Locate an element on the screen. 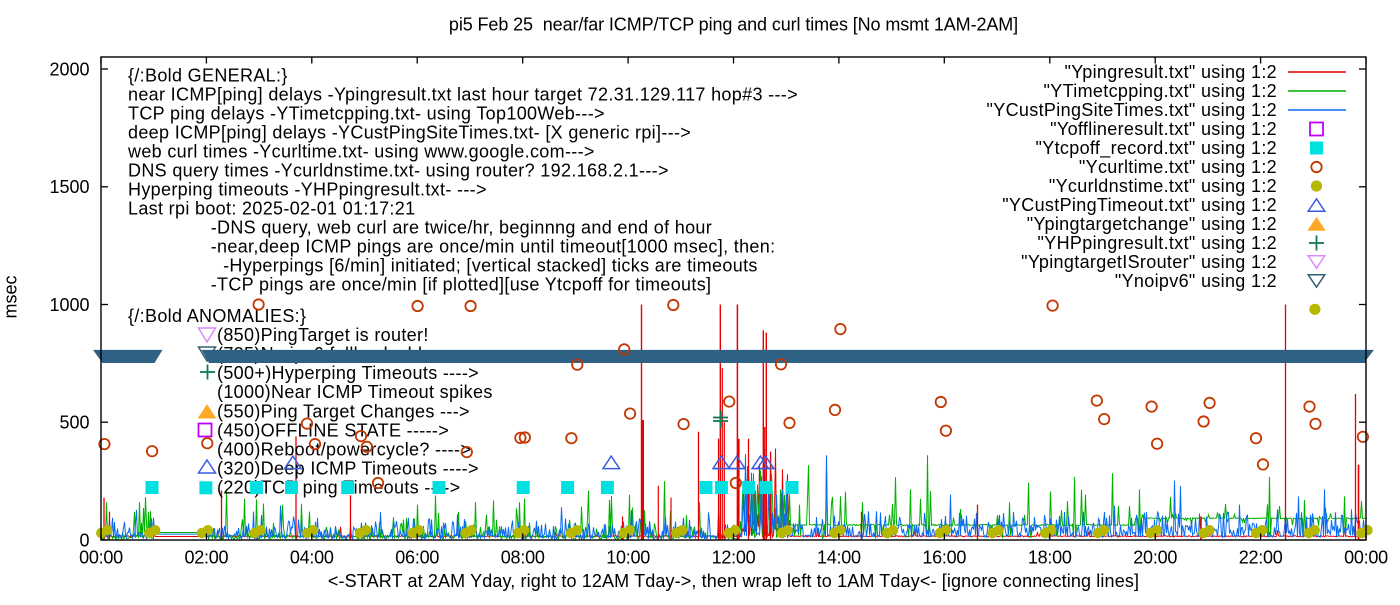 The height and width of the screenshot is (605, 1400). svg-text: 1500 is located at coordinates (69, 187).